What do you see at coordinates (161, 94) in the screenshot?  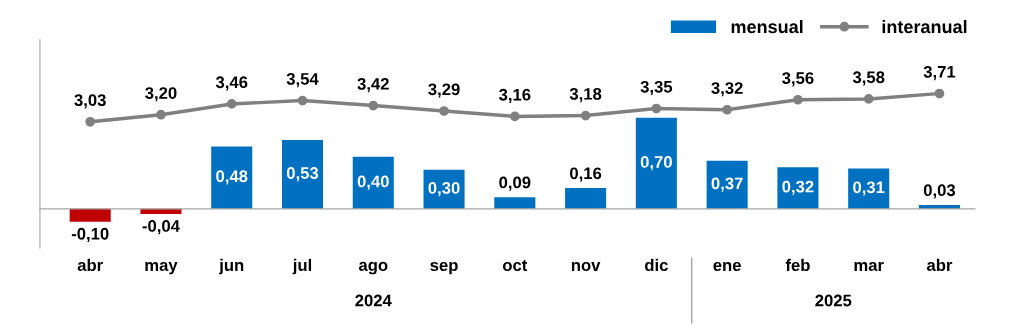 I see `data-label: 3,20` at bounding box center [161, 94].